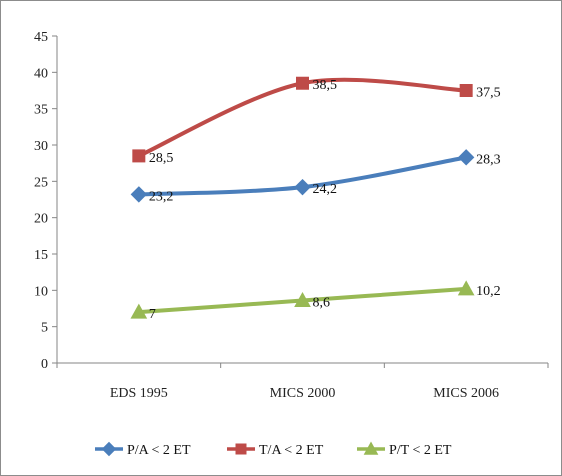 The height and width of the screenshot is (476, 562). What do you see at coordinates (159, 450) in the screenshot?
I see `legend-label: P/A < 2 ET` at bounding box center [159, 450].